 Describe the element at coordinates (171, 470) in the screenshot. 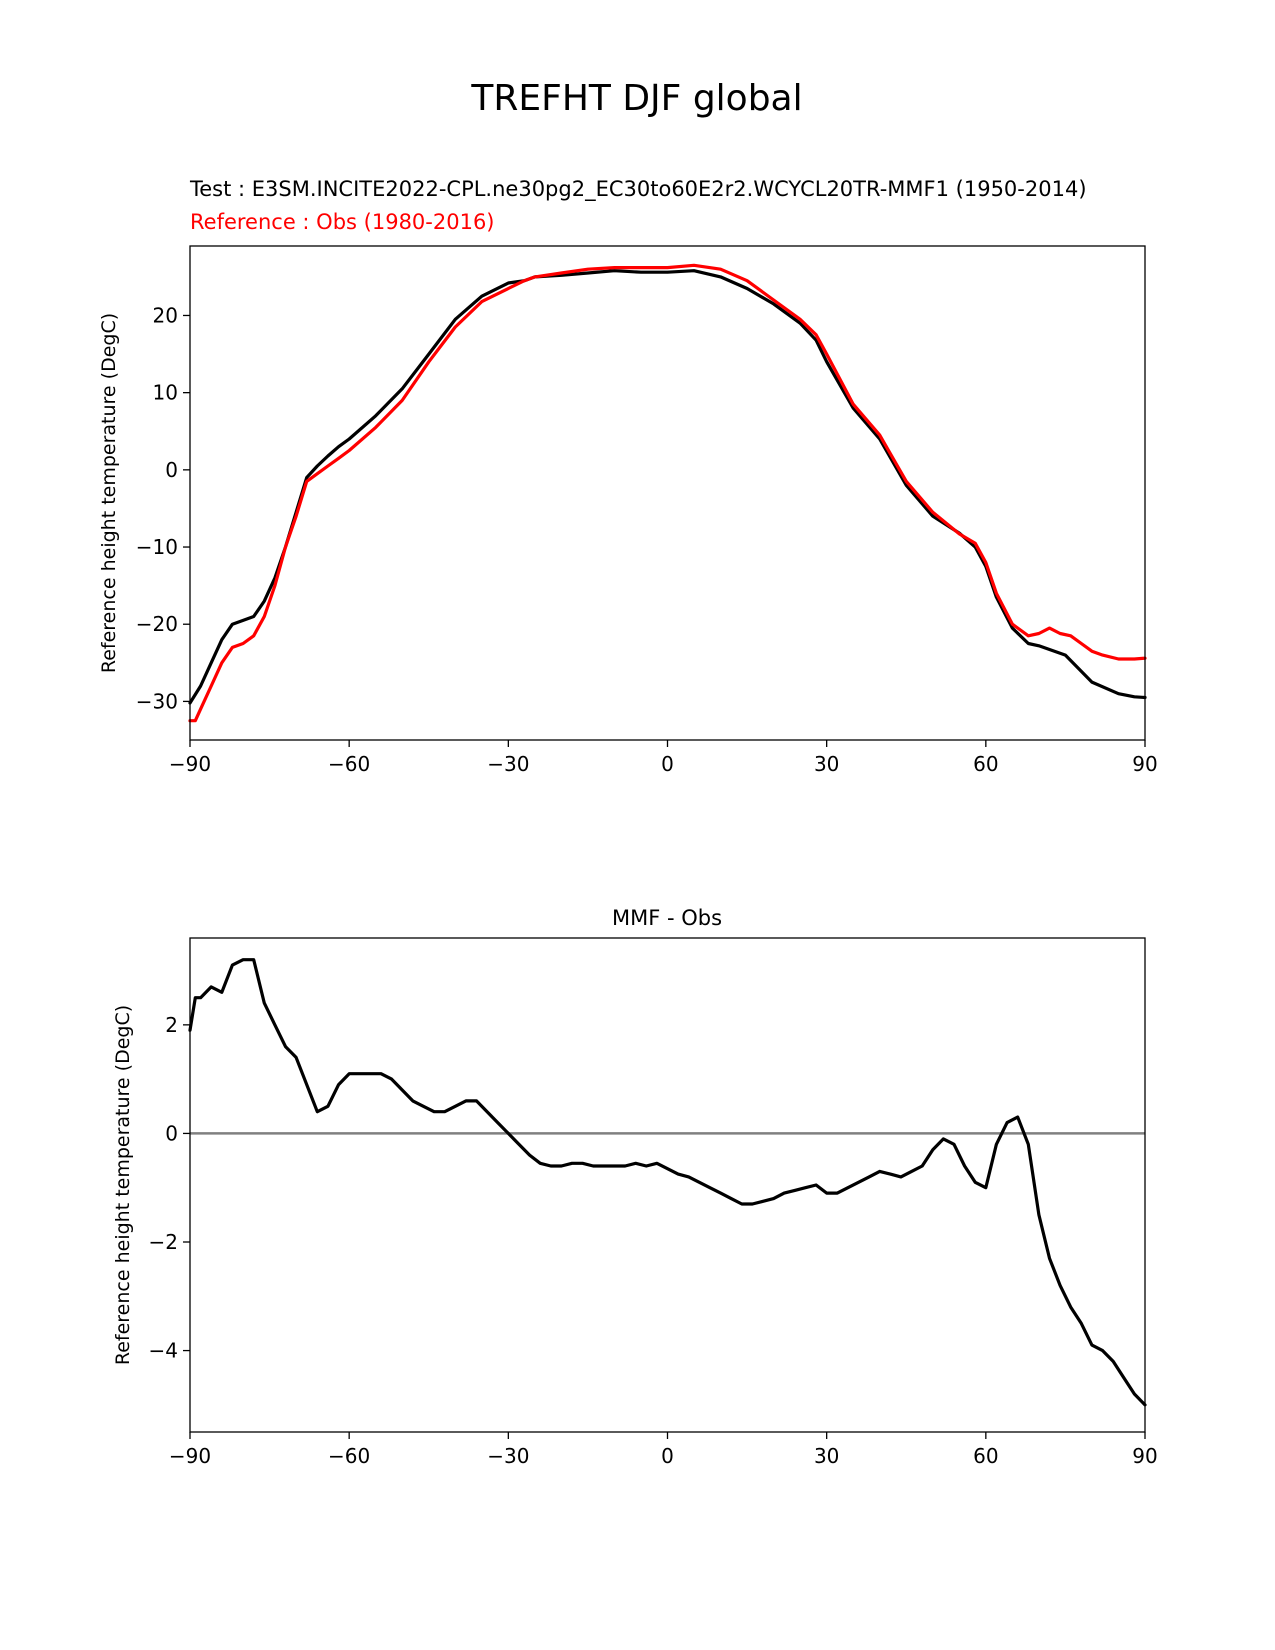

I see `top-y-tick-label: 0` at that location.